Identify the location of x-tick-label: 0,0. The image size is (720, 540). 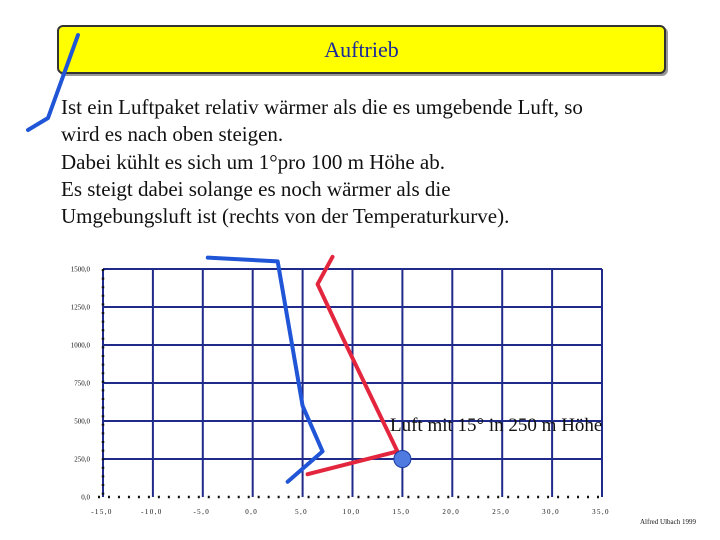
(251, 512).